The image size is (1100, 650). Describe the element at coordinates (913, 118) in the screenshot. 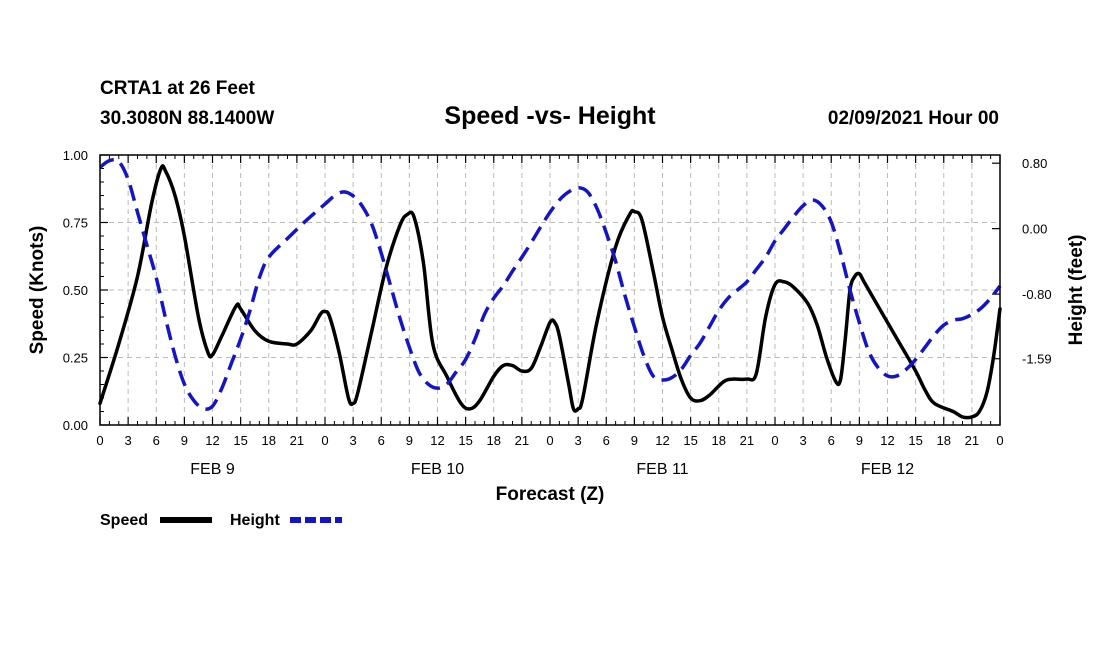

I see `forecast-datetime: 02/09/2021 Hour 00` at that location.